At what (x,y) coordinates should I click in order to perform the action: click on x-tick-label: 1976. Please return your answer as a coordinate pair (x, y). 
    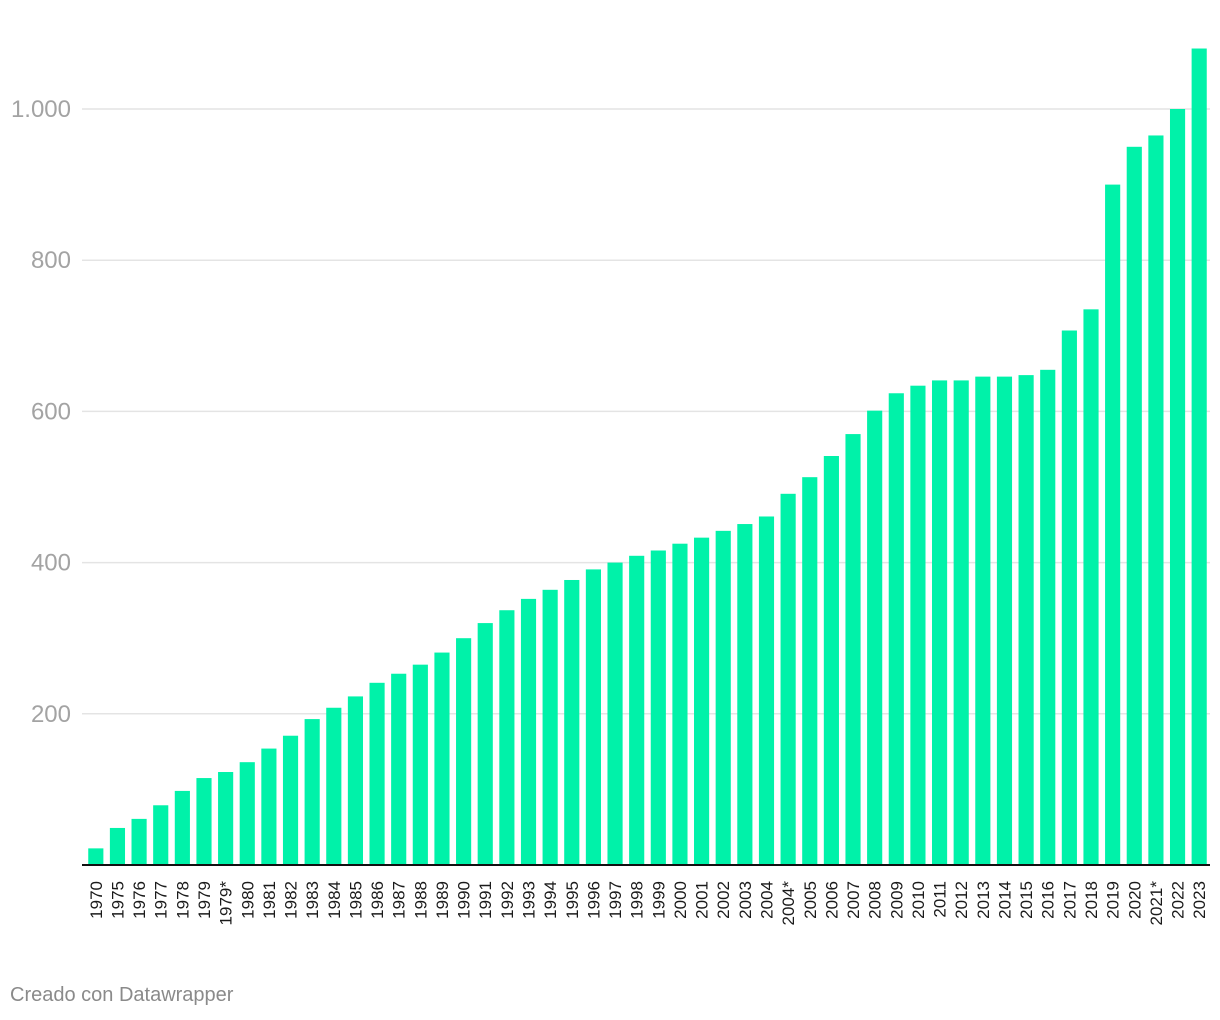
    Looking at the image, I should click on (139, 900).